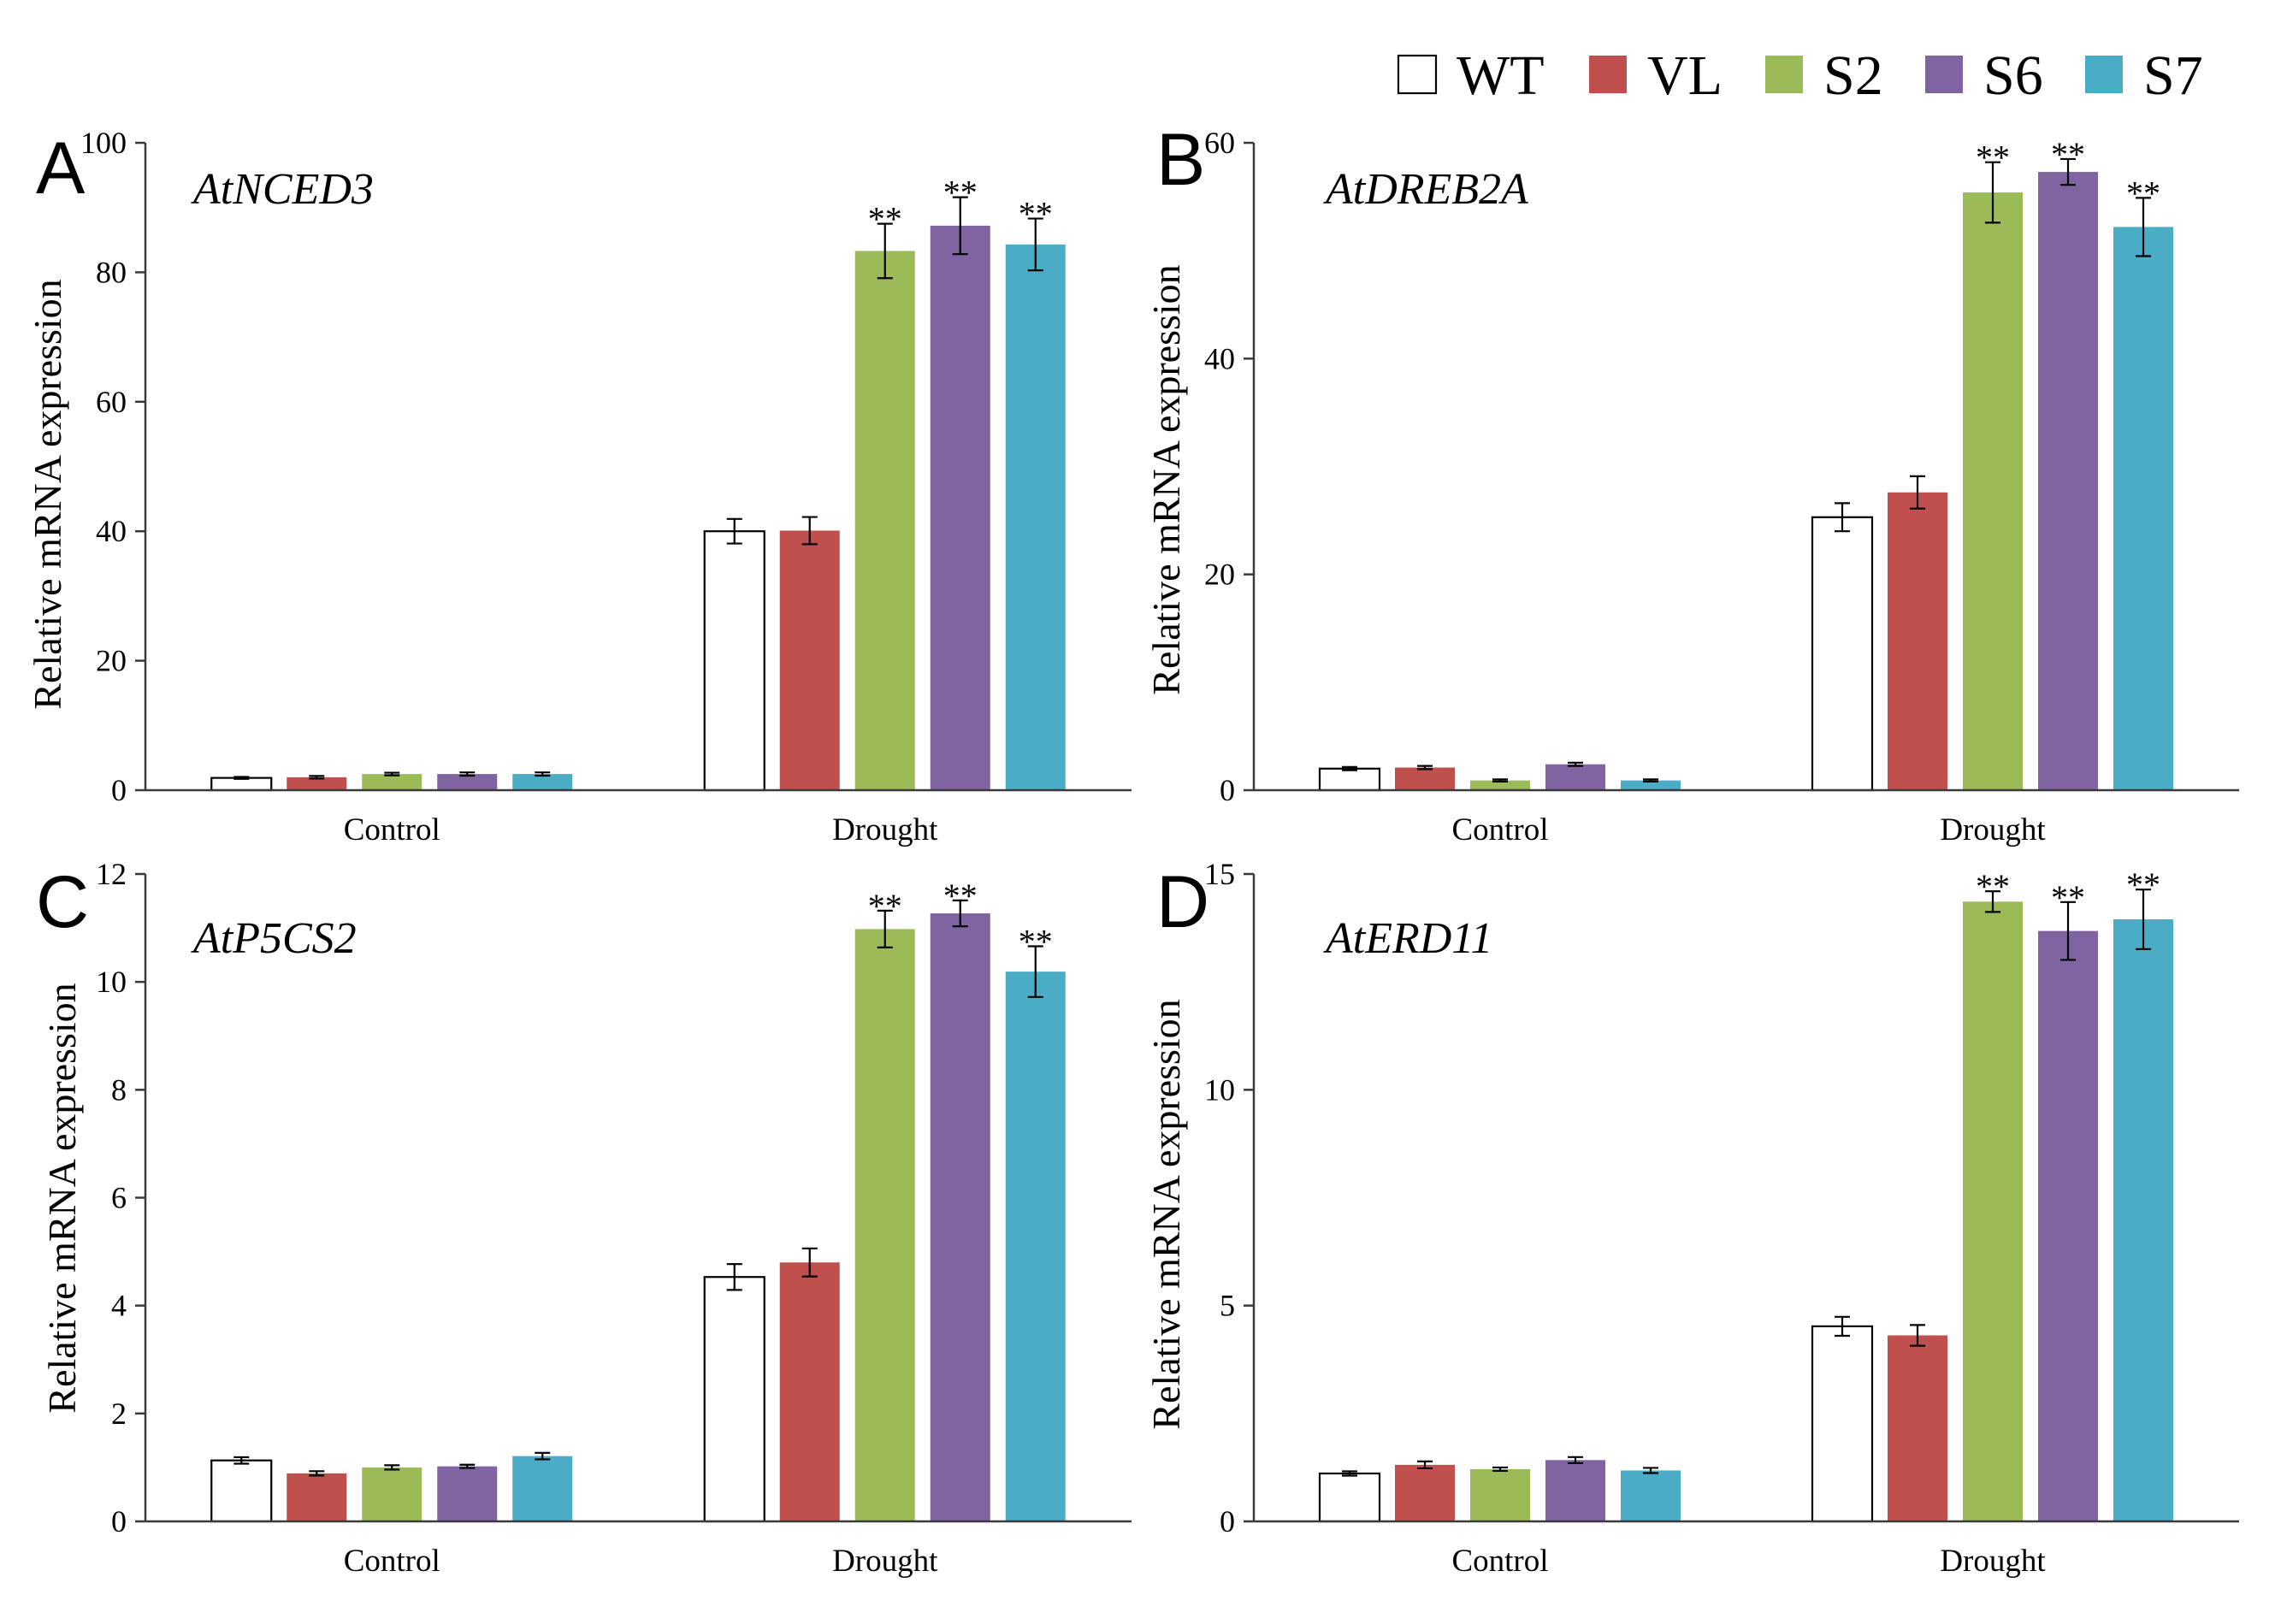 This screenshot has height=1624, width=2281. What do you see at coordinates (1182, 902) in the screenshot?
I see `panel-letter: D` at bounding box center [1182, 902].